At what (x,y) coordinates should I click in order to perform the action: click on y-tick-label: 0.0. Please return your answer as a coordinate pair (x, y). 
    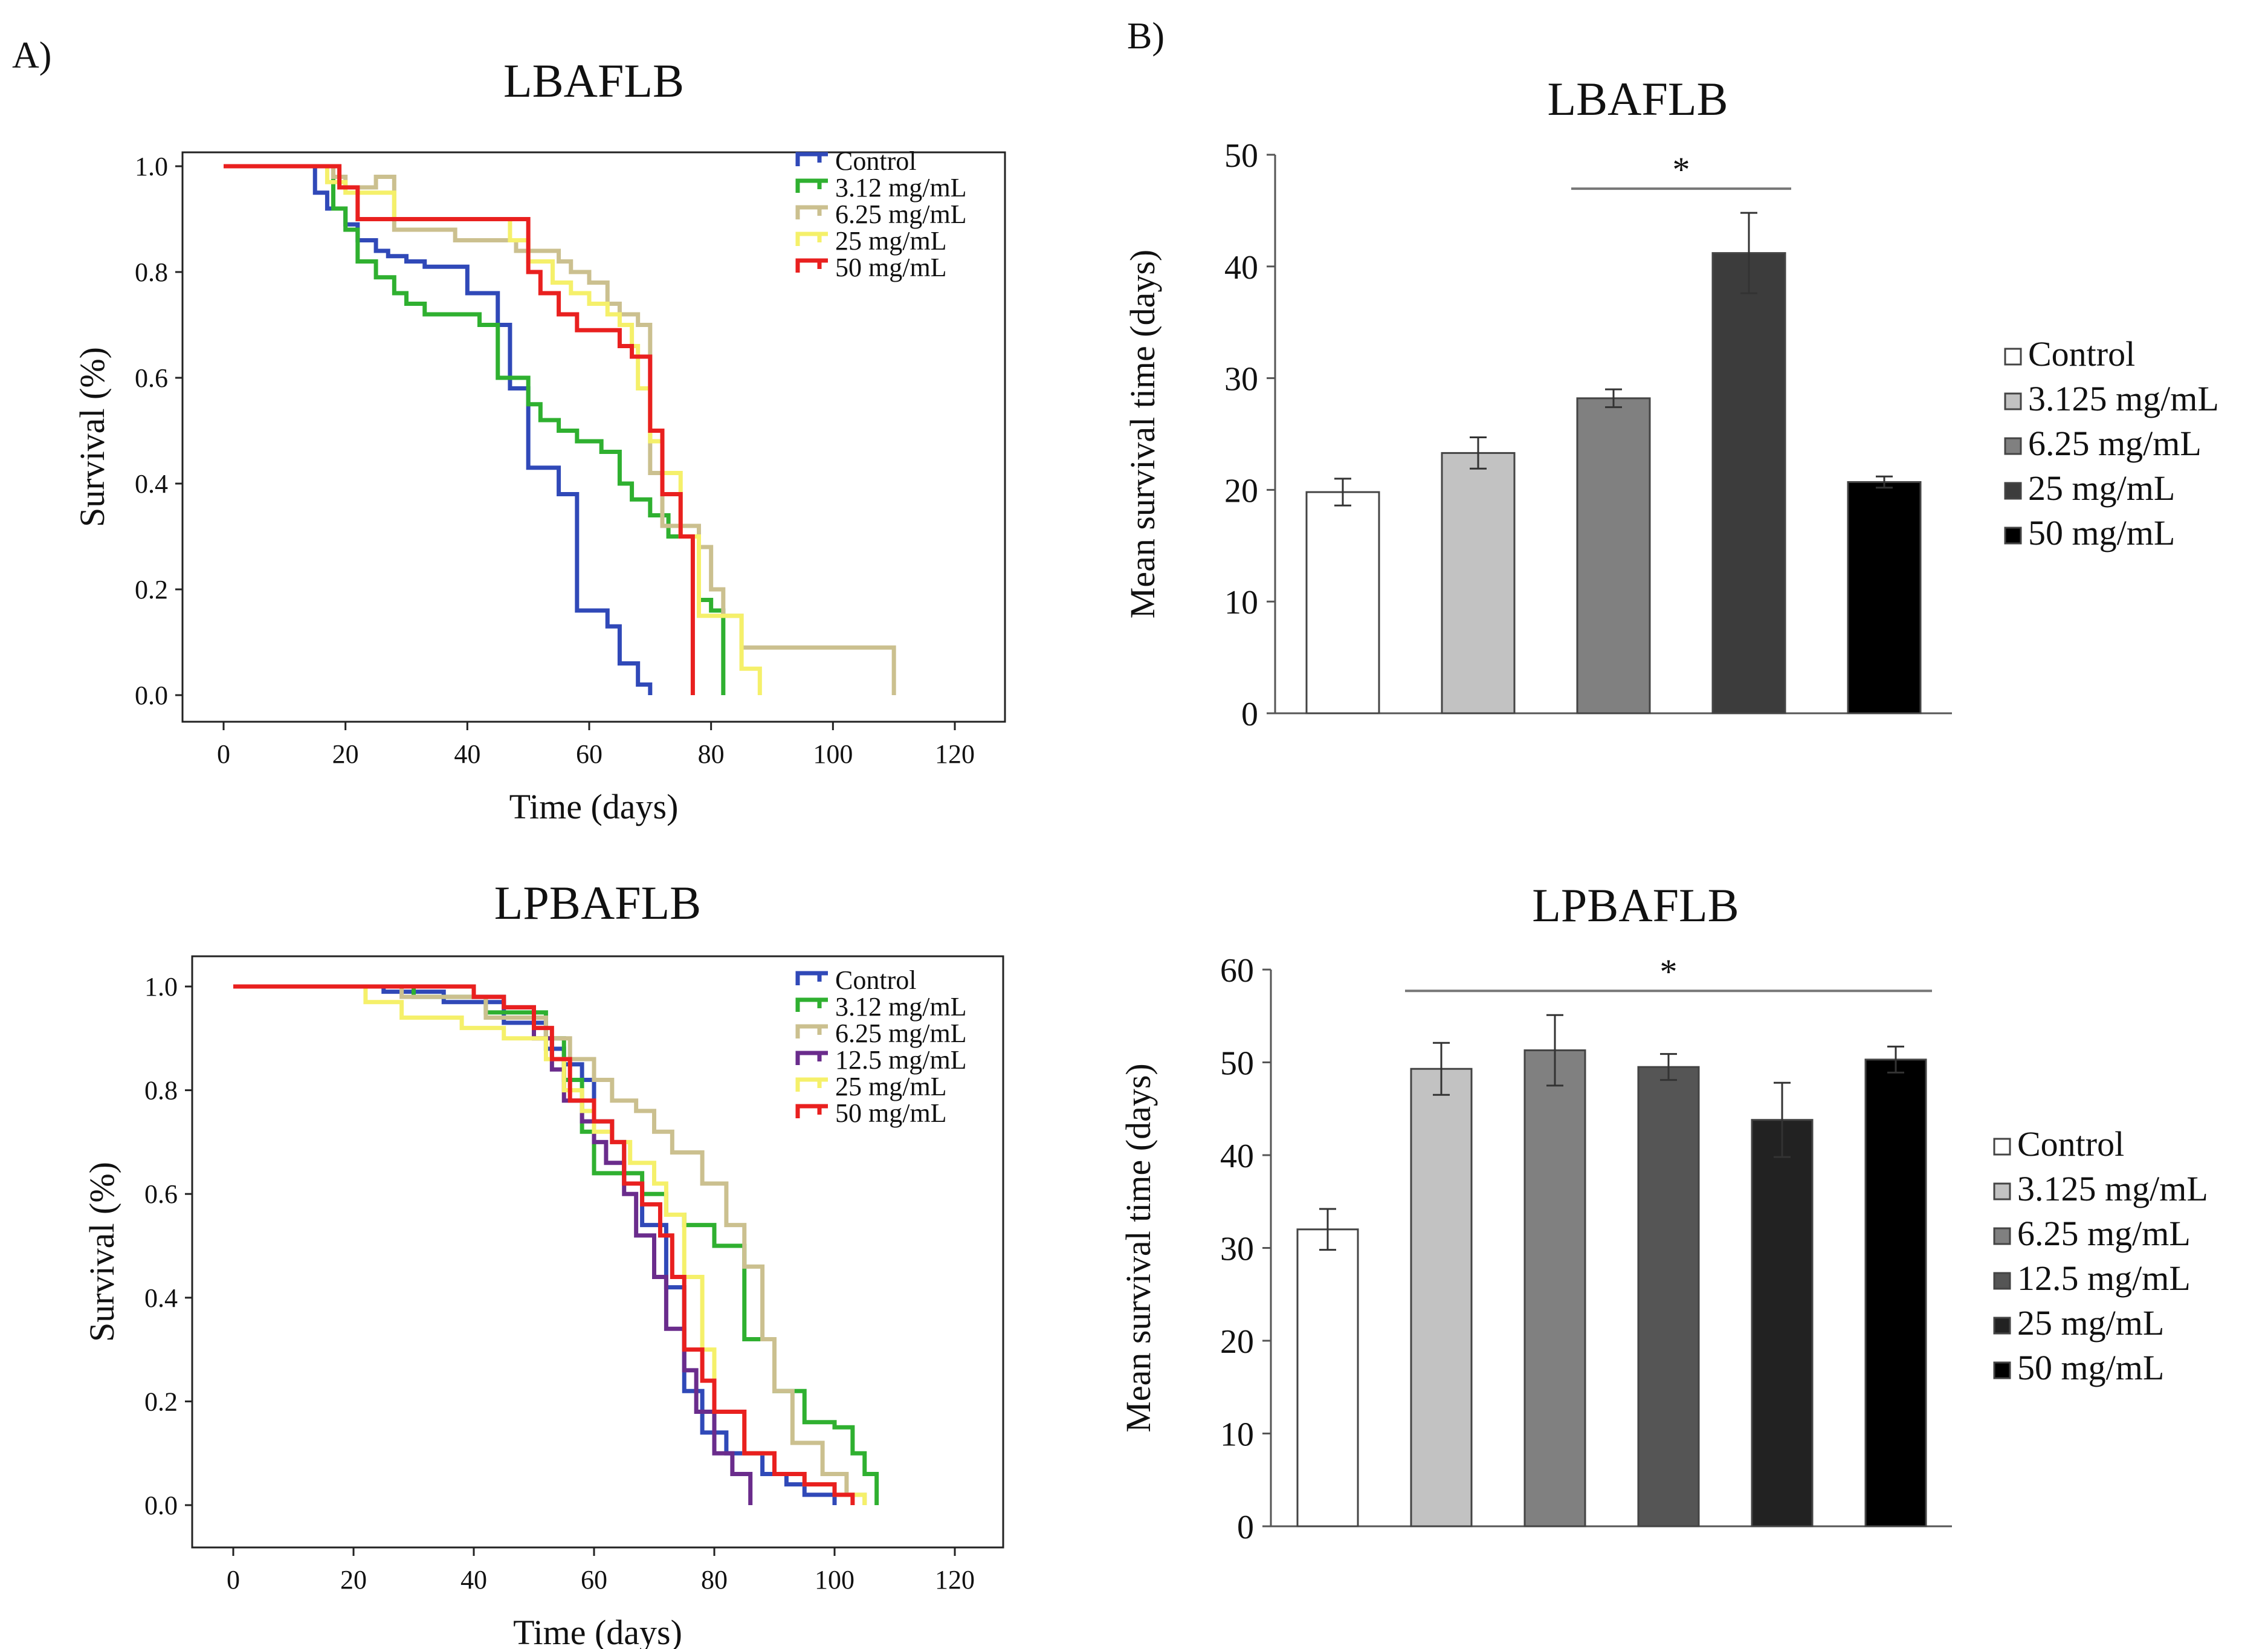
    Looking at the image, I should click on (151, 695).